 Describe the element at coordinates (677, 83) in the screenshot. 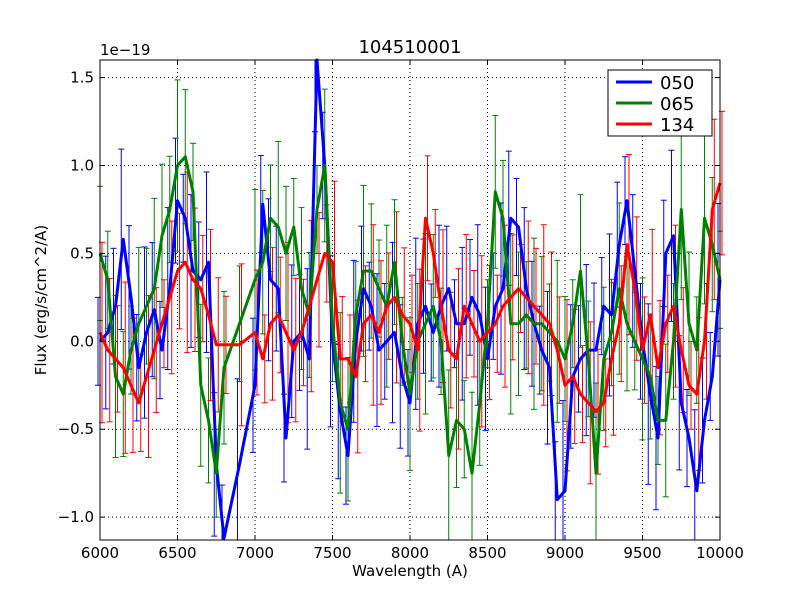

I see `legend-label-050: 050` at that location.